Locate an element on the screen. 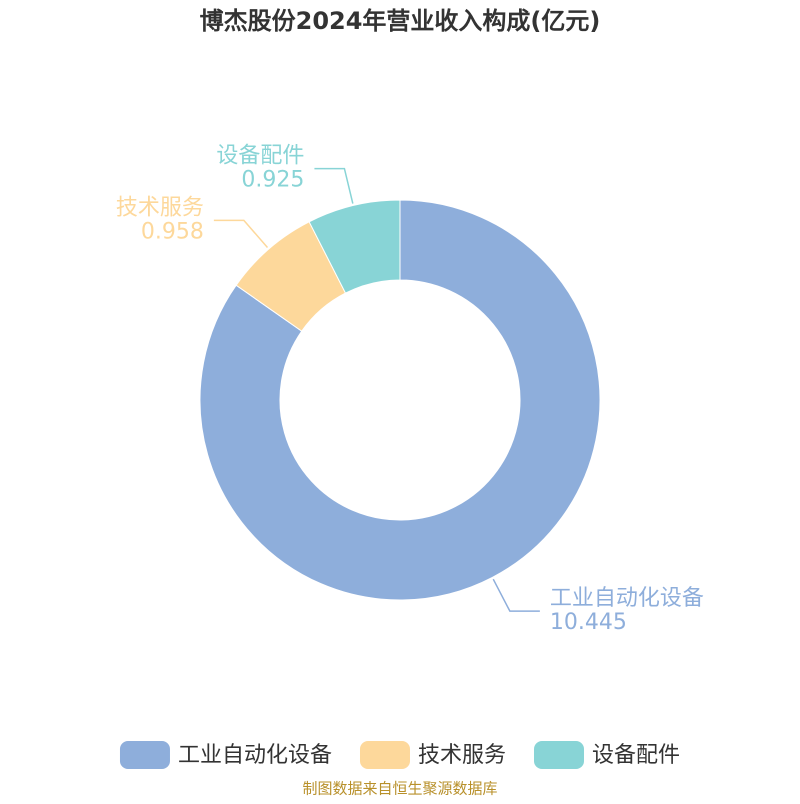  legend-label: 工业自动化设备 is located at coordinates (255, 755).